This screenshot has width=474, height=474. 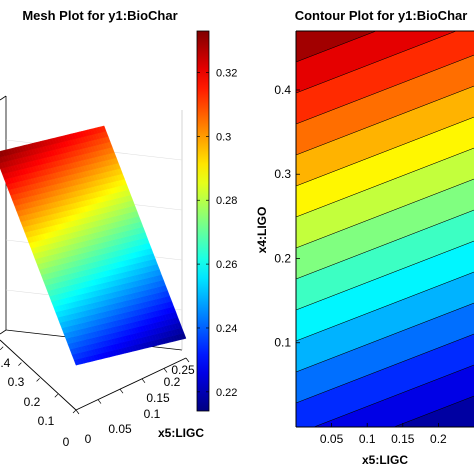 What do you see at coordinates (226, 74) in the screenshot?
I see `colorbar-tick-label: 0.32` at bounding box center [226, 74].